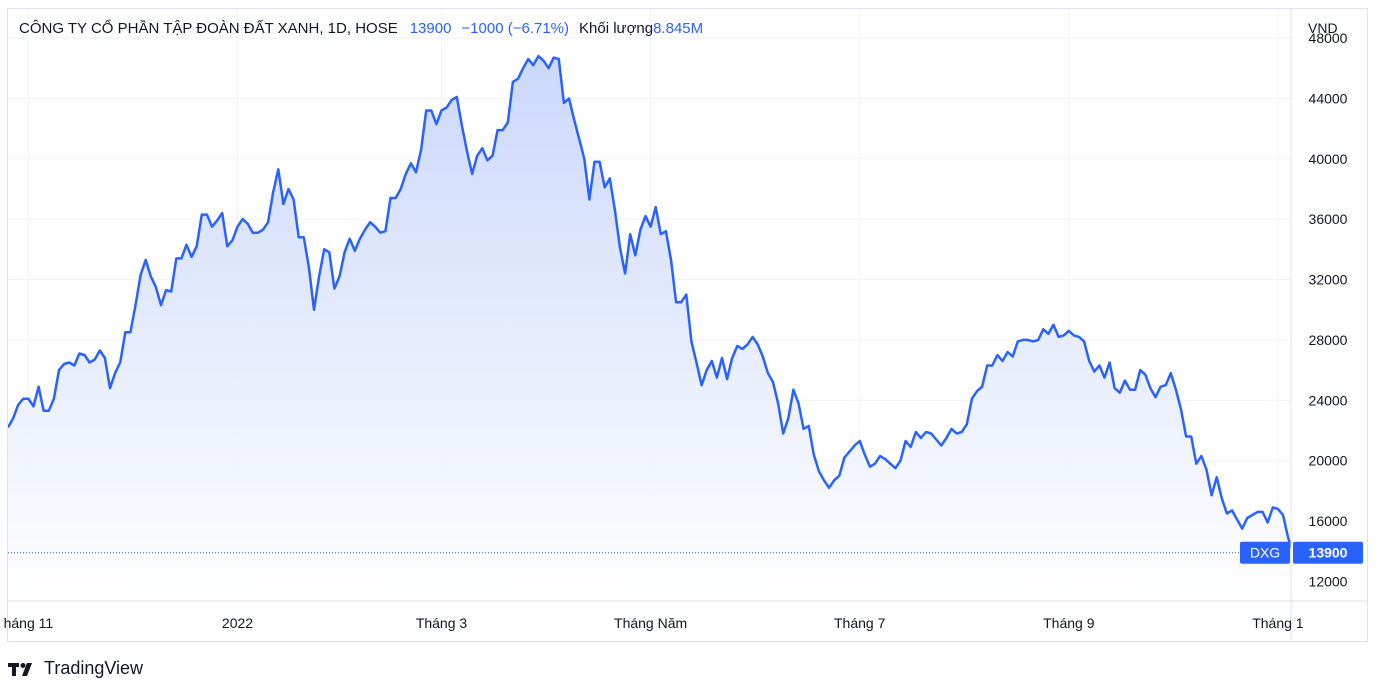 The height and width of the screenshot is (696, 1385). Describe the element at coordinates (442, 623) in the screenshot. I see `x-tick-label: Tháng 3` at that location.